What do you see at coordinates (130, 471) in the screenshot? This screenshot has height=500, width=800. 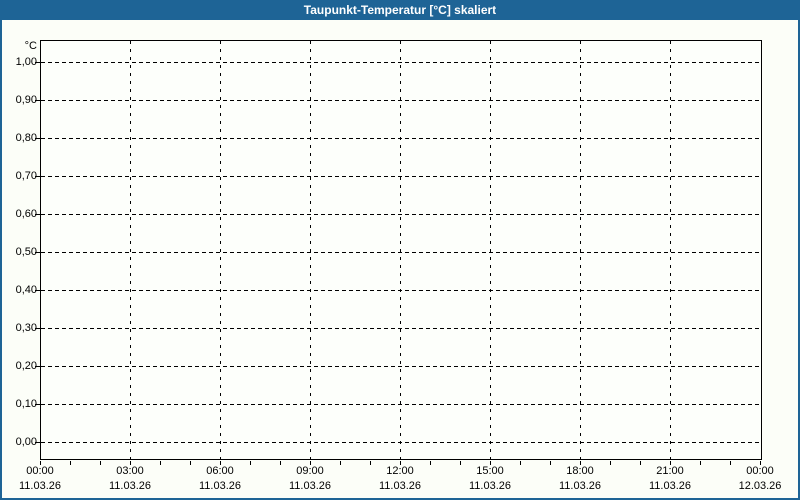 I see `x-tick-time-label: 03:00` at bounding box center [130, 471].